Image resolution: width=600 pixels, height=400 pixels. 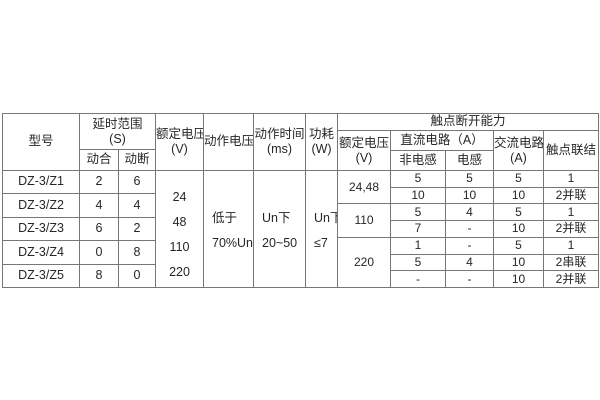 What do you see at coordinates (418, 279) in the screenshot?
I see `cell-dc-non-inductive: -` at bounding box center [418, 279].